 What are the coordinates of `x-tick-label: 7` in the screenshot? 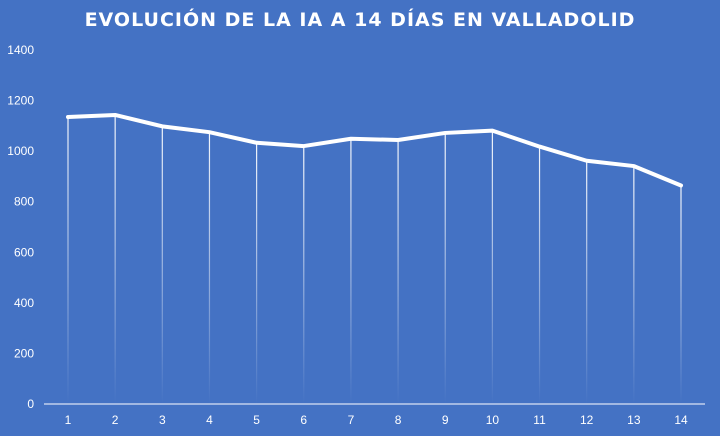 It's located at (351, 420).